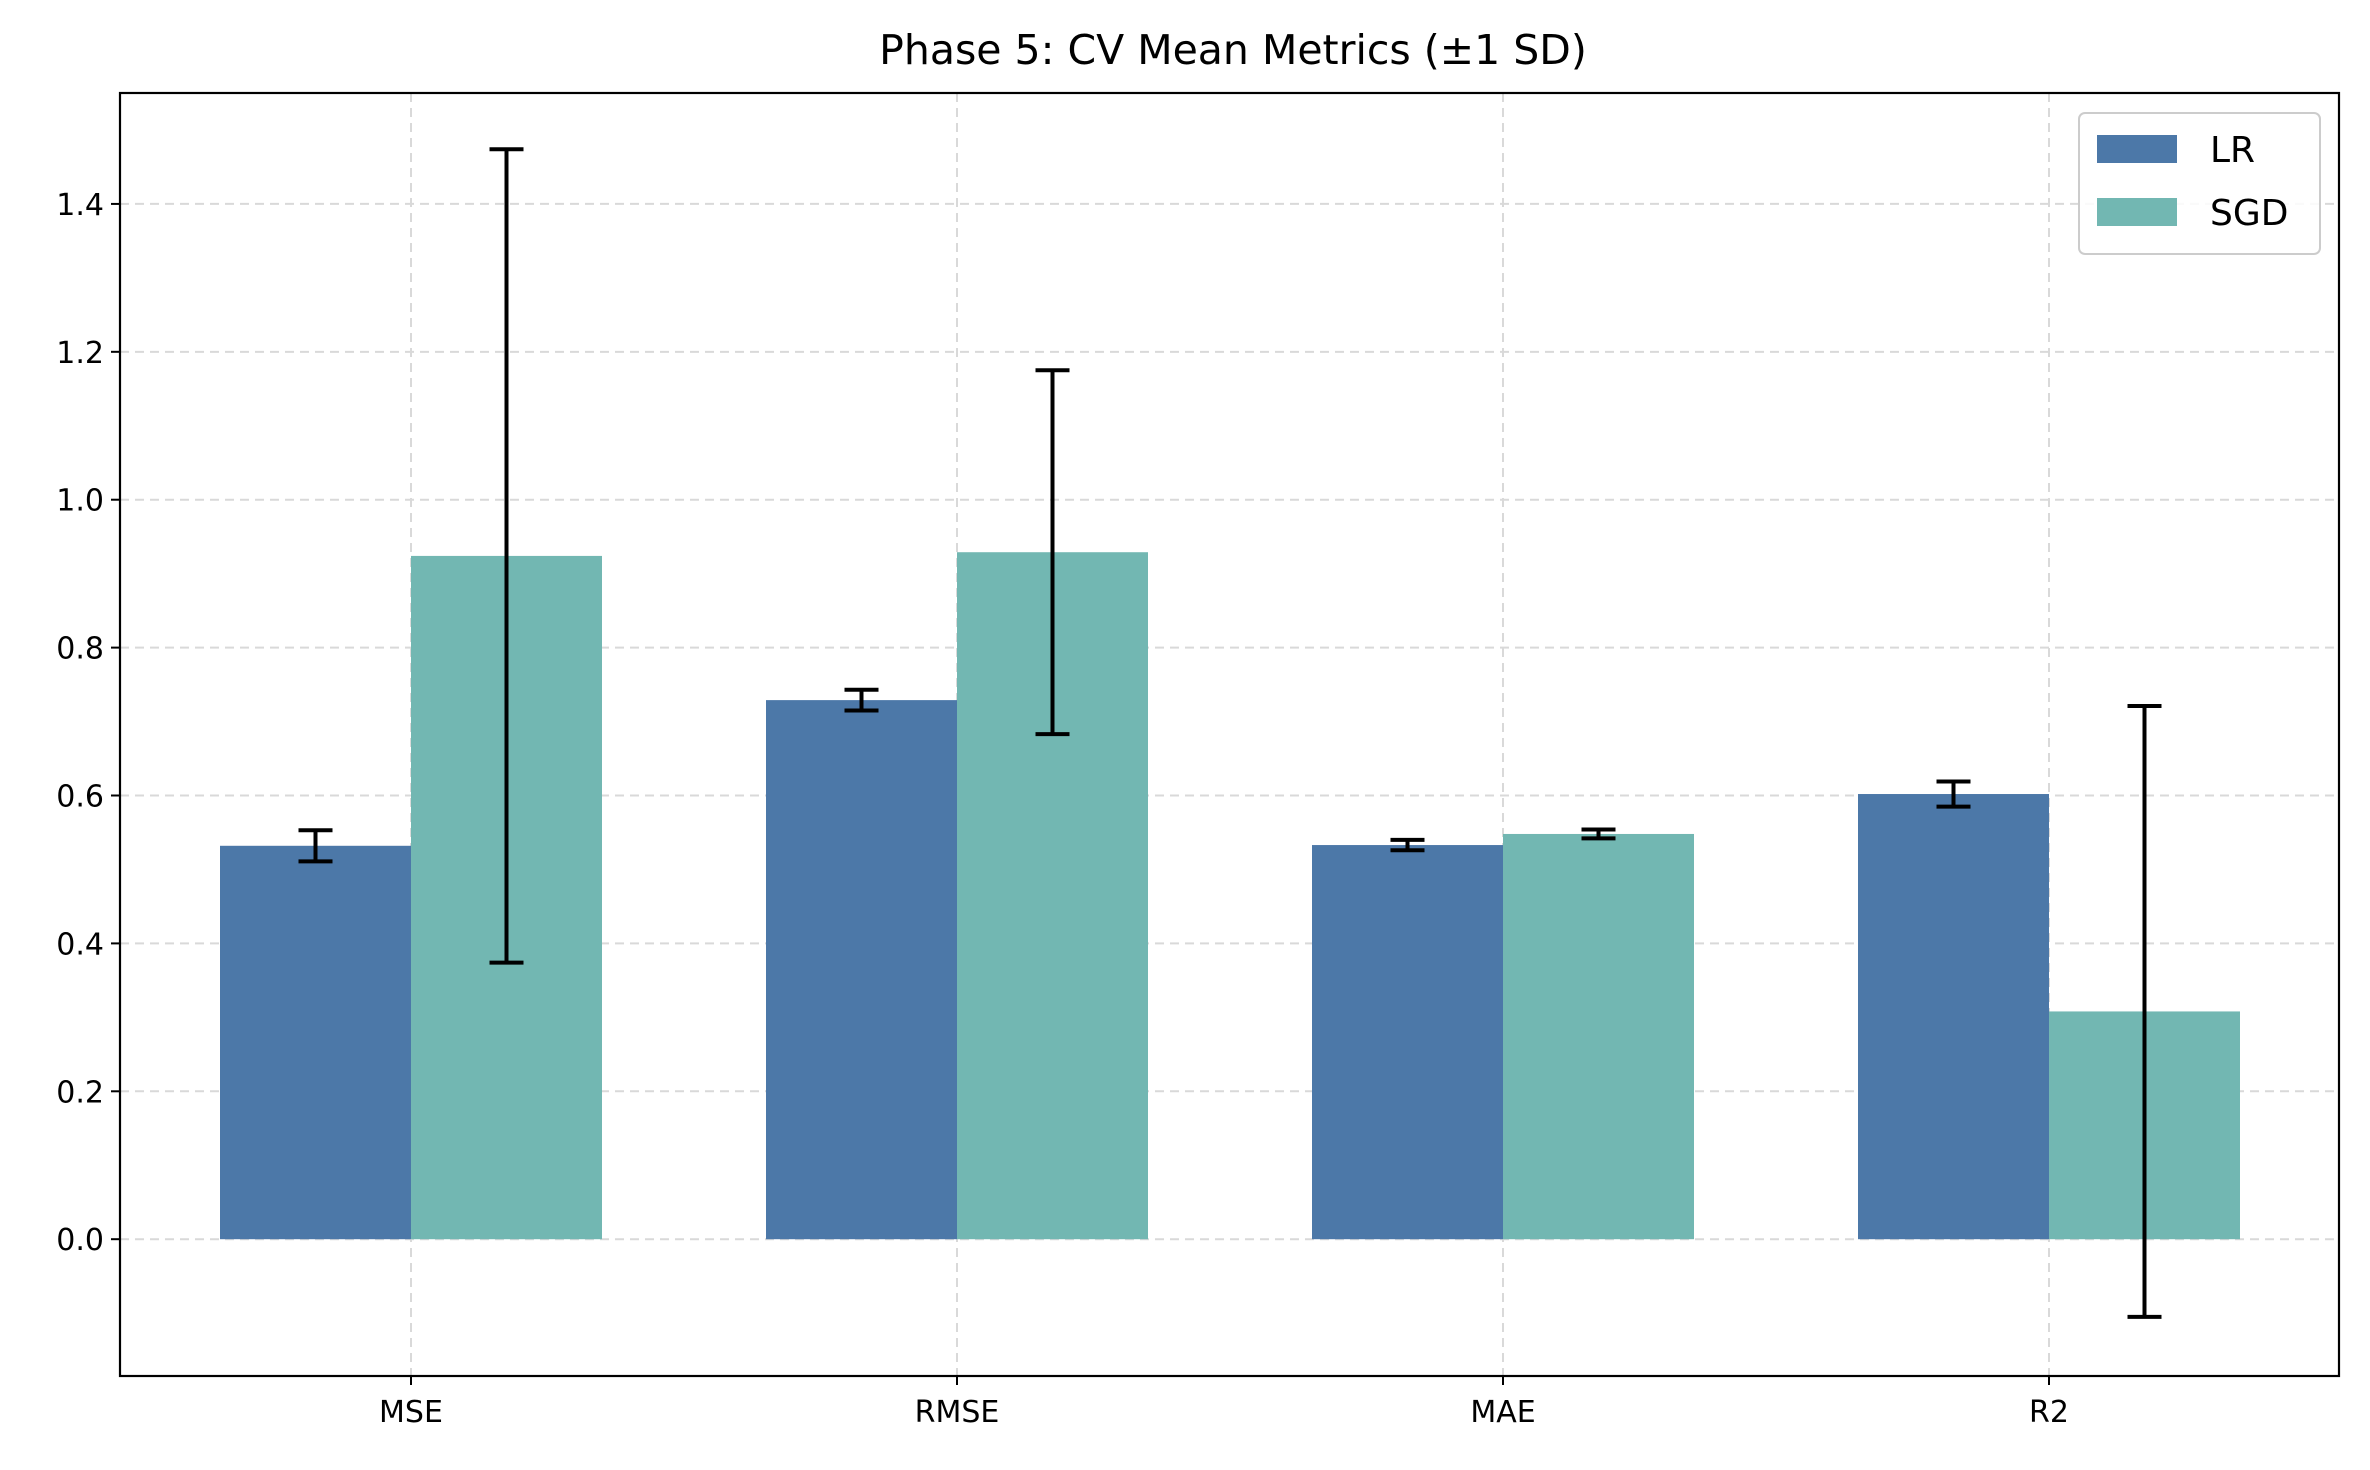 This screenshot has width=2370, height=1470. What do you see at coordinates (80, 205) in the screenshot?
I see `y-tick-label: 1.4` at bounding box center [80, 205].